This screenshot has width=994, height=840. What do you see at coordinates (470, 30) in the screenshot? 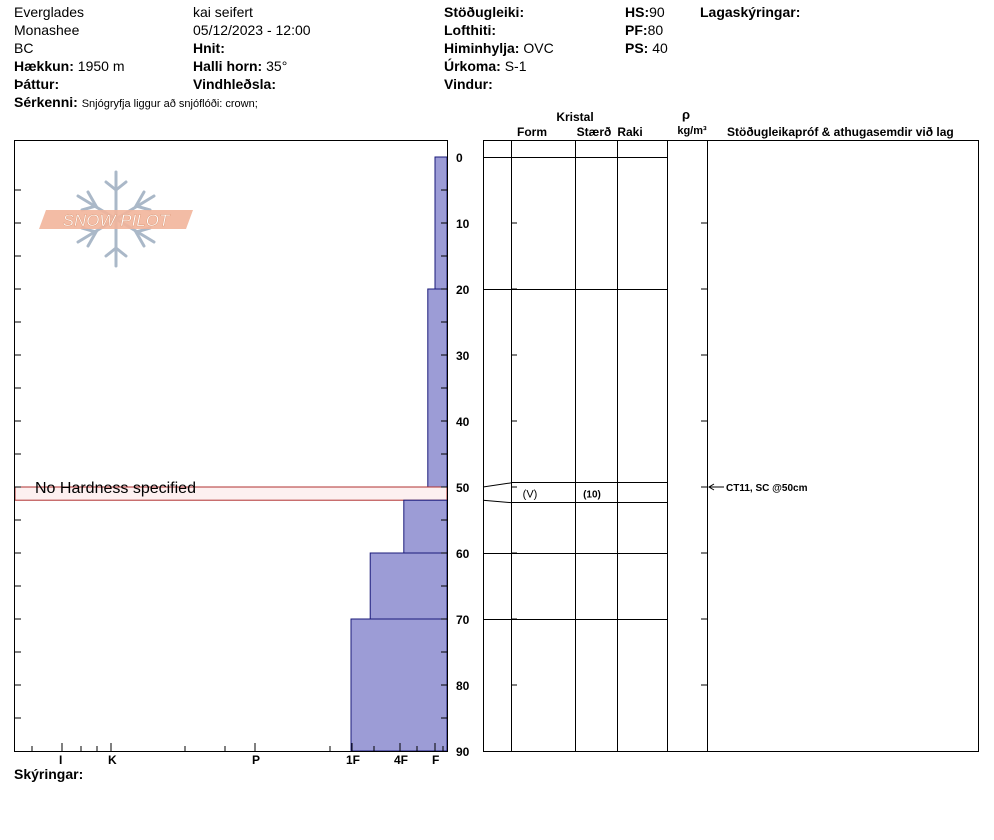
I see `air-temp: Lofthiti:` at bounding box center [470, 30].